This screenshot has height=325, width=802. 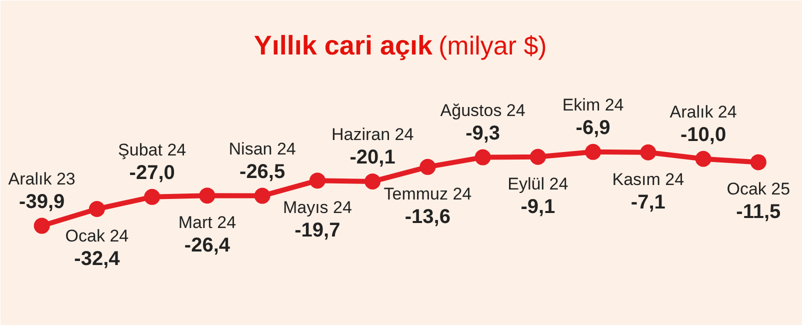 What do you see at coordinates (42, 201) in the screenshot?
I see `data-label: -39,9` at bounding box center [42, 201].